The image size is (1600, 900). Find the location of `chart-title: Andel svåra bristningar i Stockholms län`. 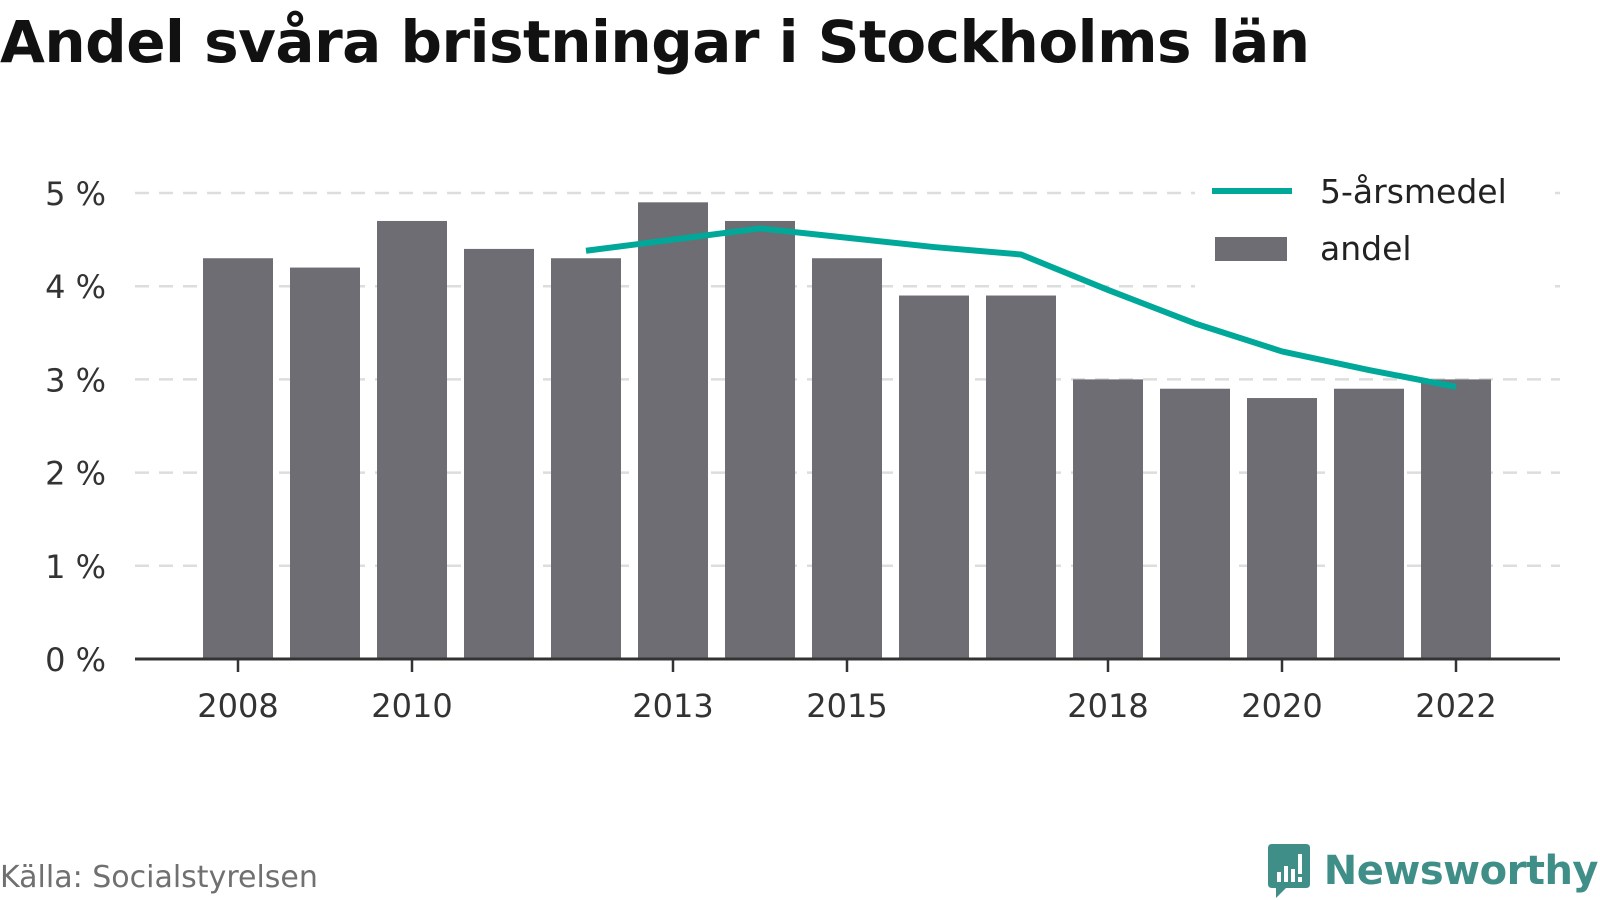

chart-title: Andel svåra bristningar i Stockholms län is located at coordinates (655, 42).